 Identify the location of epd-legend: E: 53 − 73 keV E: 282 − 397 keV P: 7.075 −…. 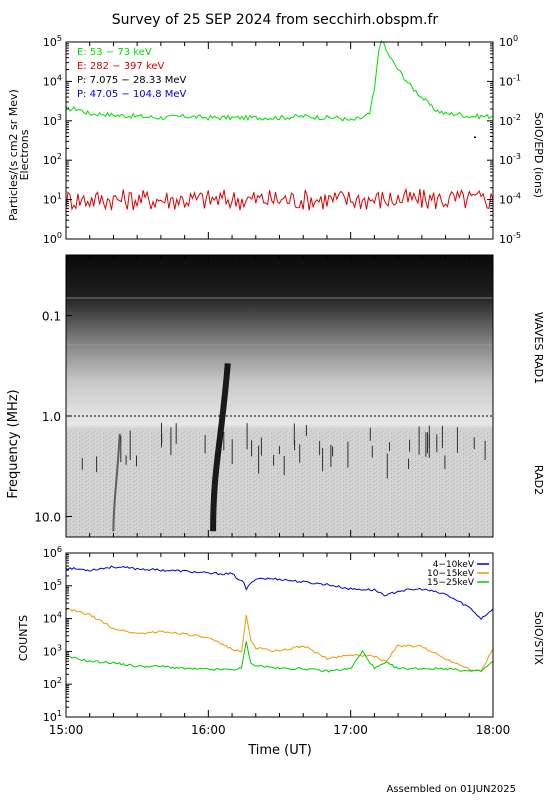
(132, 73).